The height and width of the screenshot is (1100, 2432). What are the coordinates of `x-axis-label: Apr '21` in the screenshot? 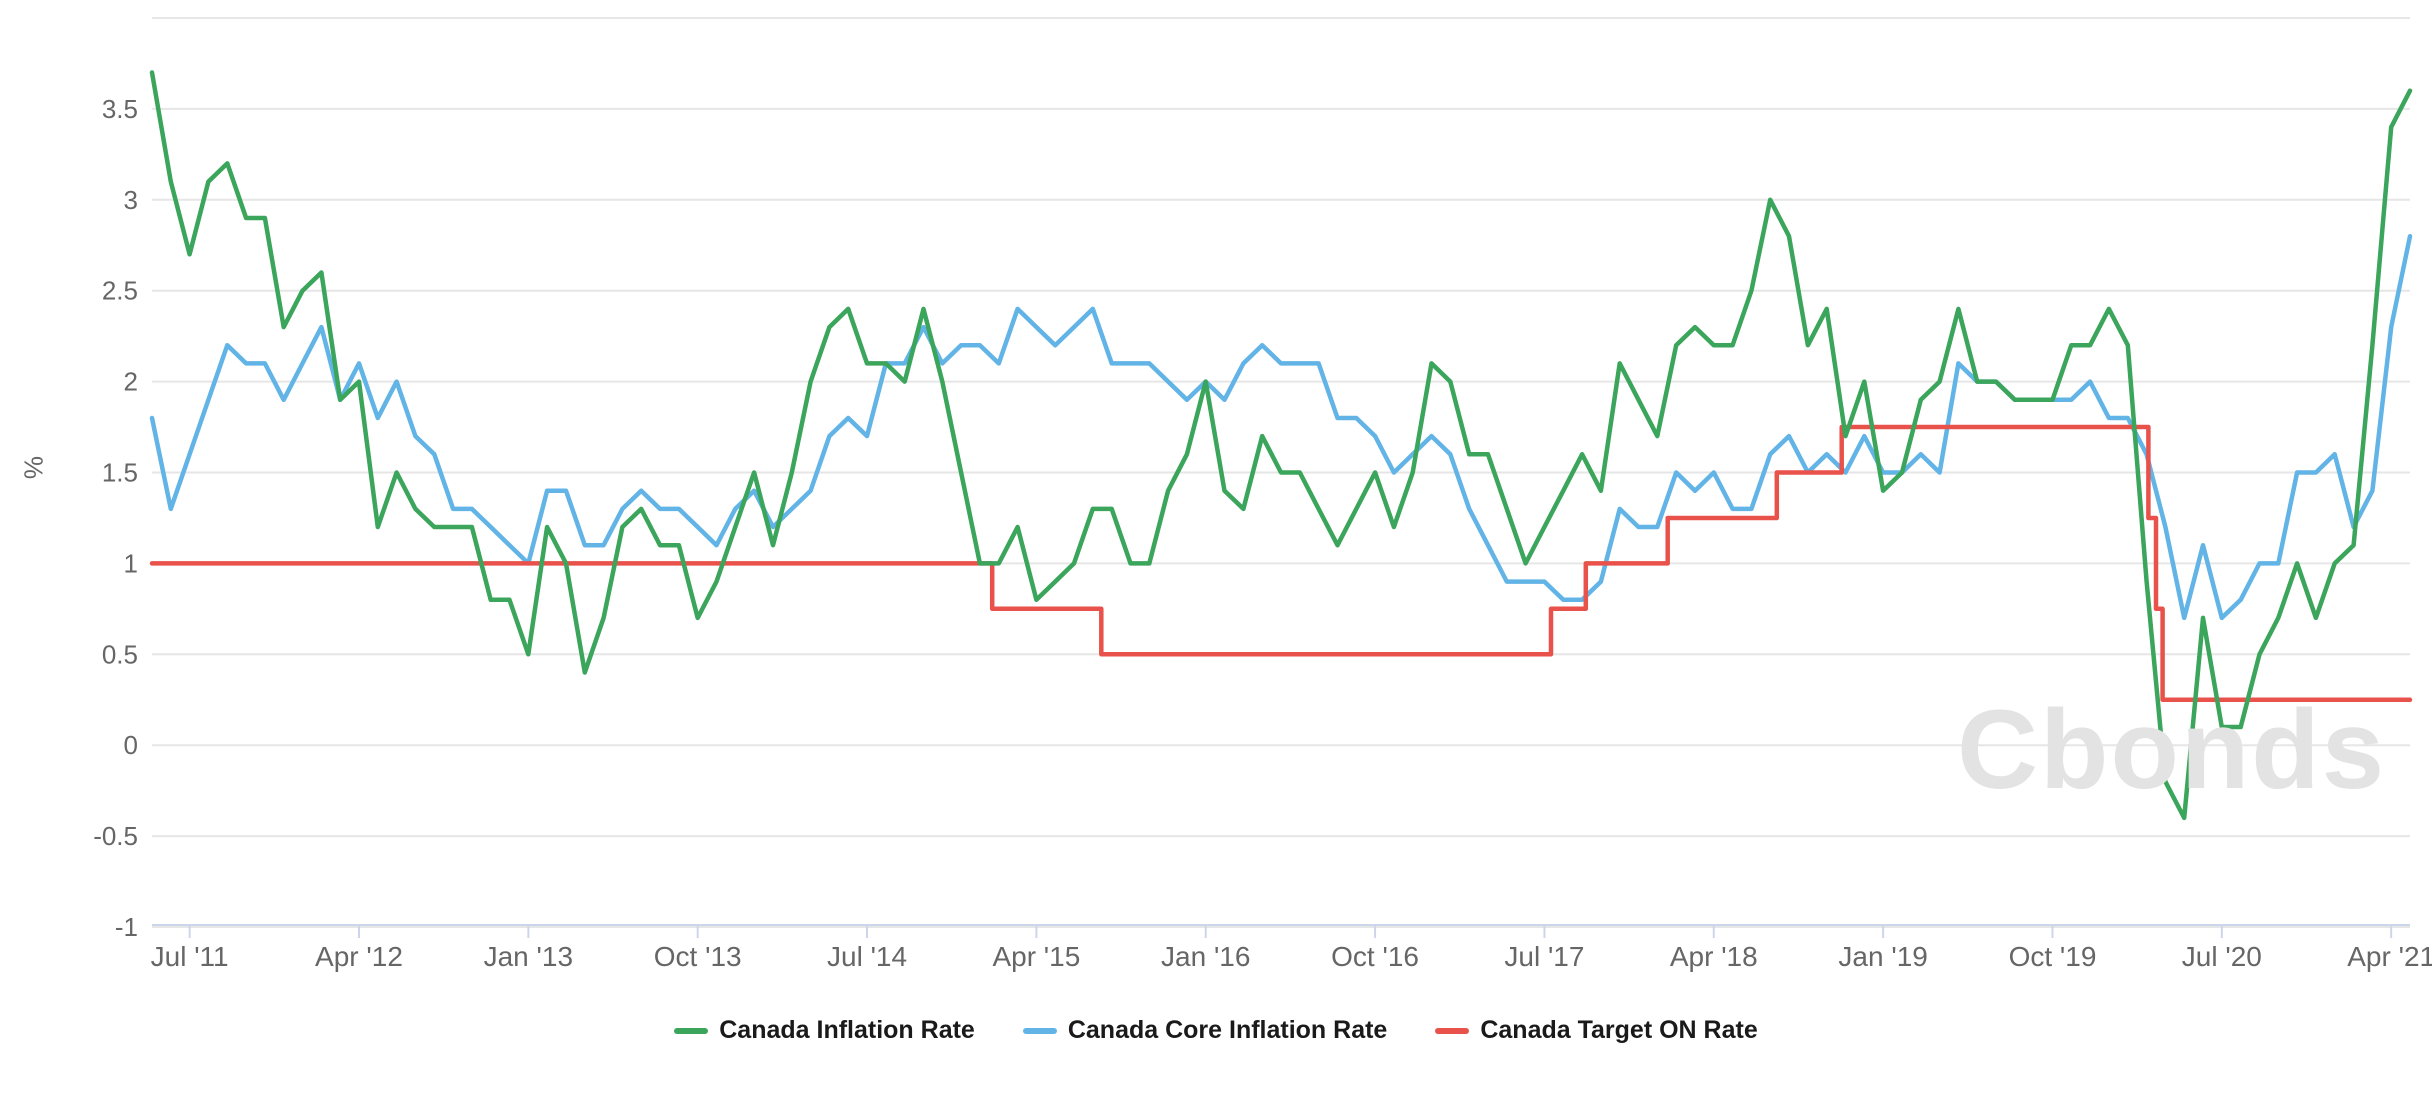 It's located at (2389, 956).